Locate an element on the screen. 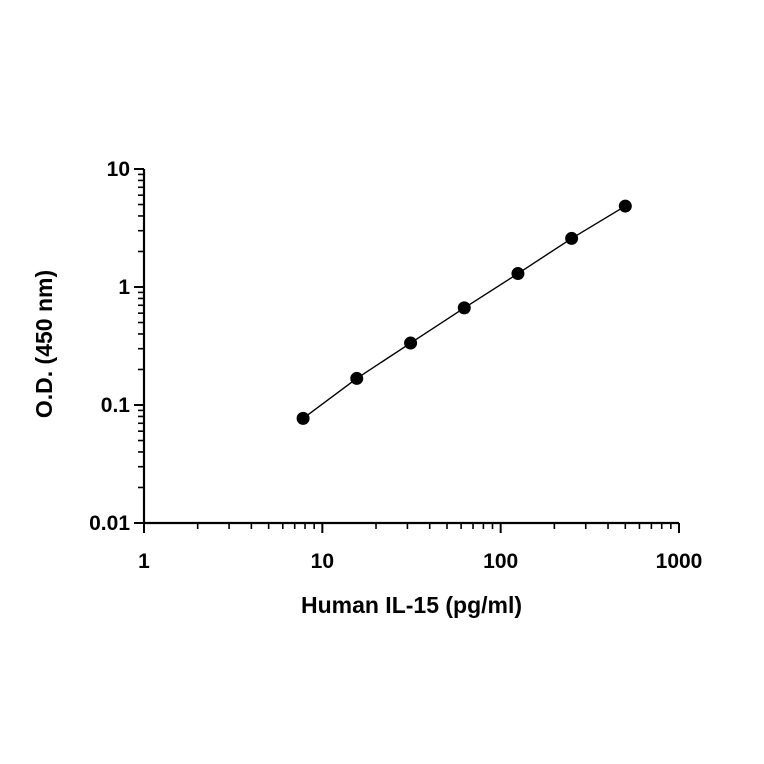 This screenshot has width=764, height=764. x-ticks is located at coordinates (411, 528).